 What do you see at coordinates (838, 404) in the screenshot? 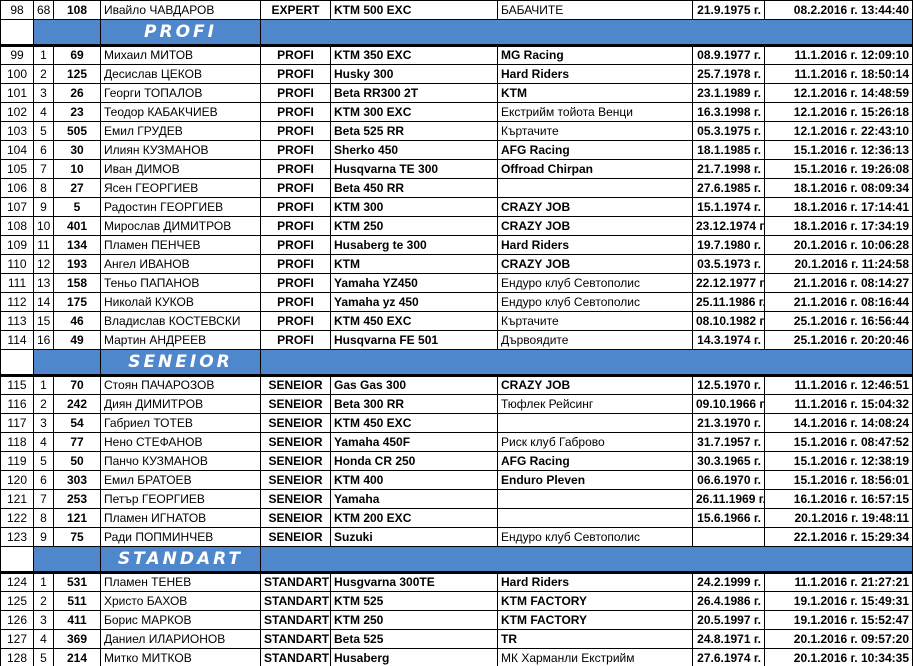
I see `registration-time-cell: 11.1.2016 г. 15:04:32` at bounding box center [838, 404].